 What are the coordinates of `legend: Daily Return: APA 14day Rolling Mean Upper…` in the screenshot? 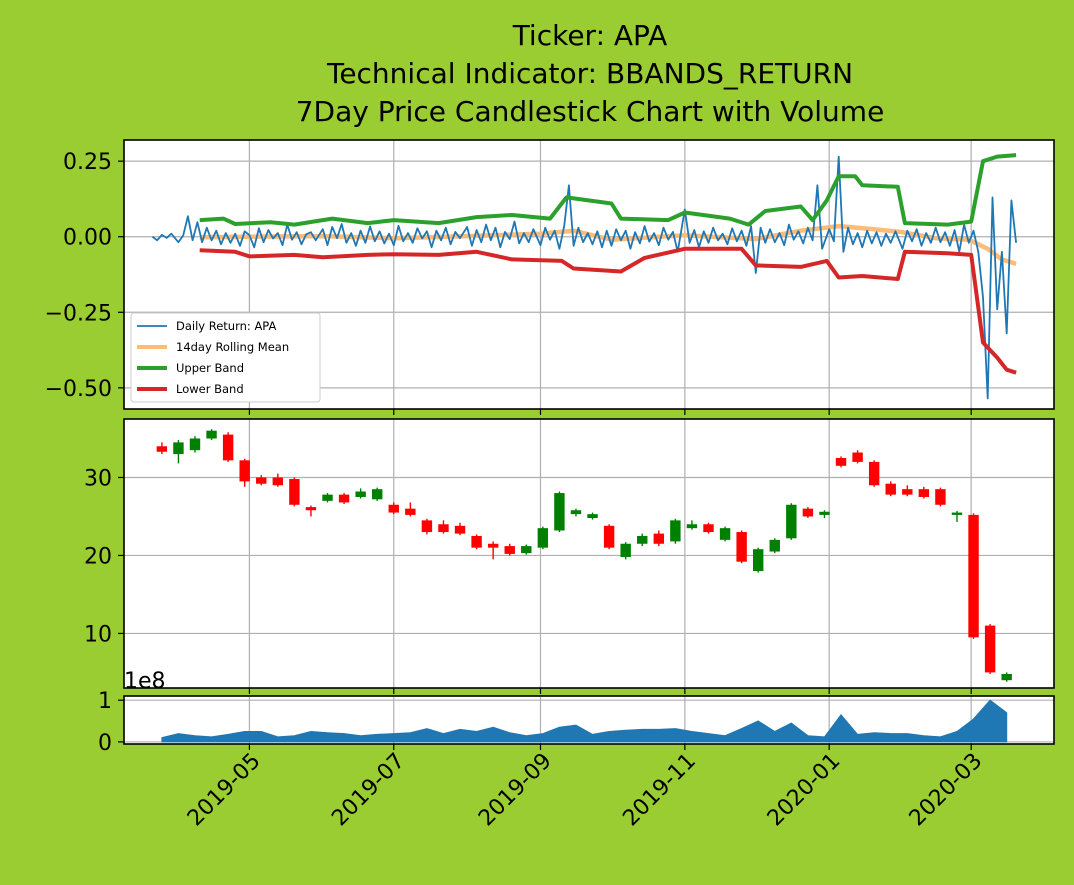 It's located at (225, 357).